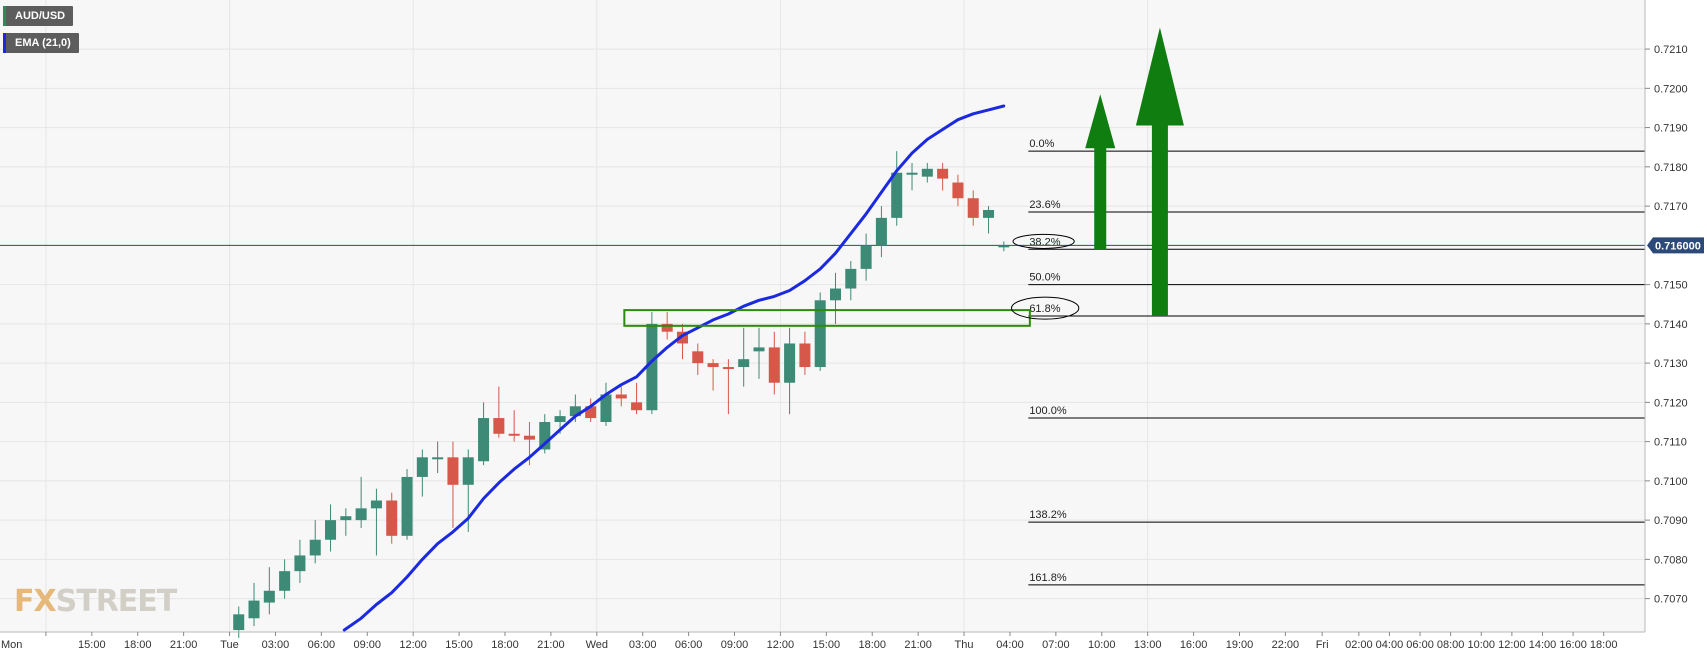  What do you see at coordinates (597, 645) in the screenshot?
I see `x-tick-label: Wed` at bounding box center [597, 645].